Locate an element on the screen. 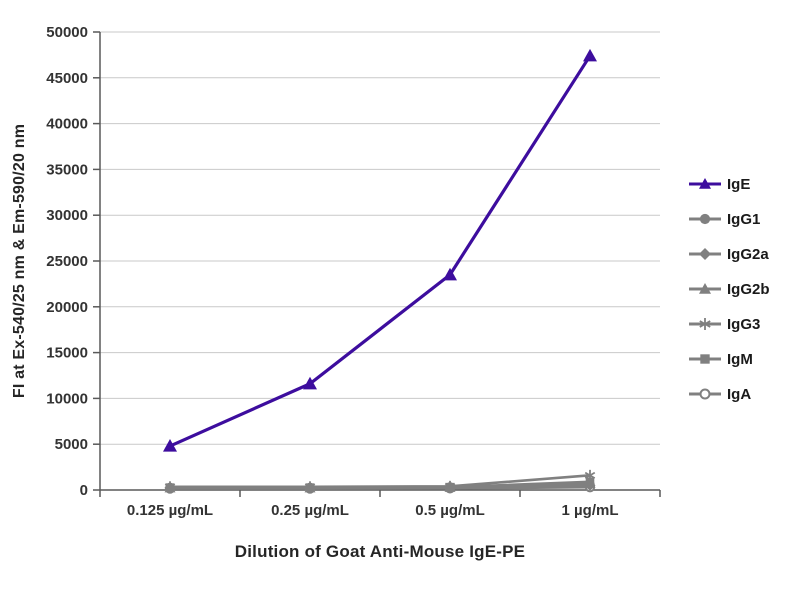 The width and height of the screenshot is (800, 600). y-tick-label: 5000 is located at coordinates (71, 444).